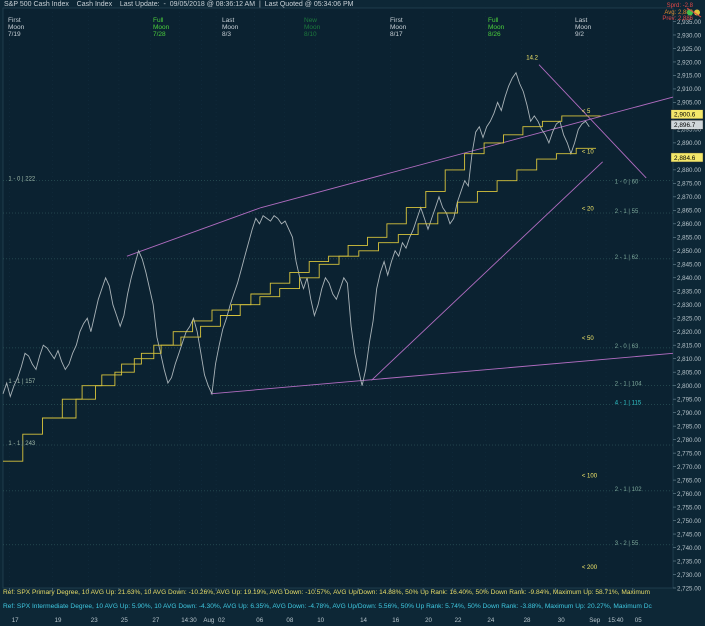 Image resolution: width=705 pixels, height=626 pixels. I want to click on moon-phase: First, so click(396, 20).